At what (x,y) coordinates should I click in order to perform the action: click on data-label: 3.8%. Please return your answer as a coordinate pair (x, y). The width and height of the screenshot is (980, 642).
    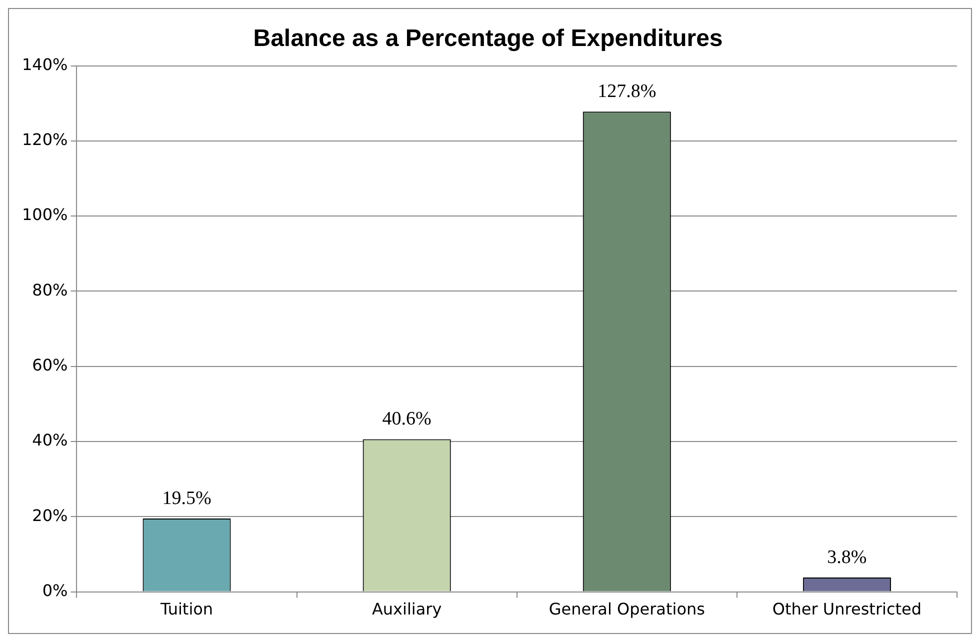
    Looking at the image, I should click on (847, 557).